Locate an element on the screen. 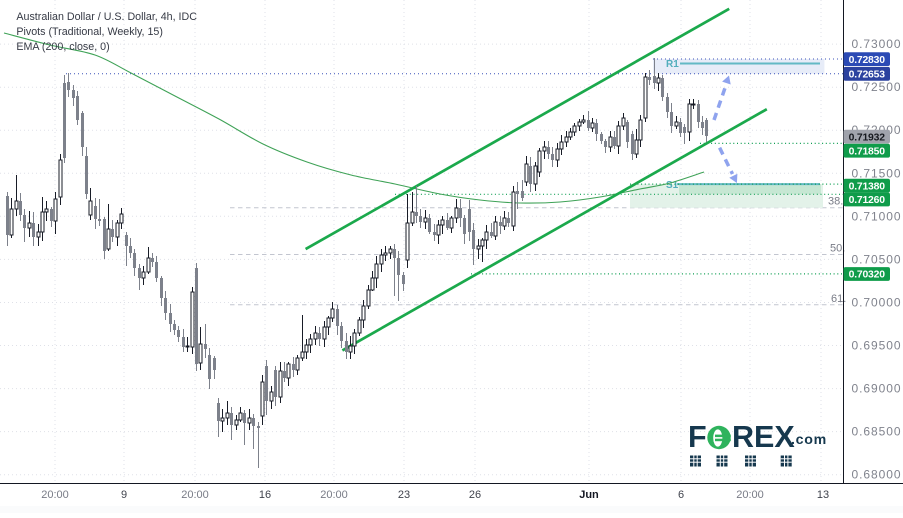  svg-text: 0.71850 is located at coordinates (867, 151).